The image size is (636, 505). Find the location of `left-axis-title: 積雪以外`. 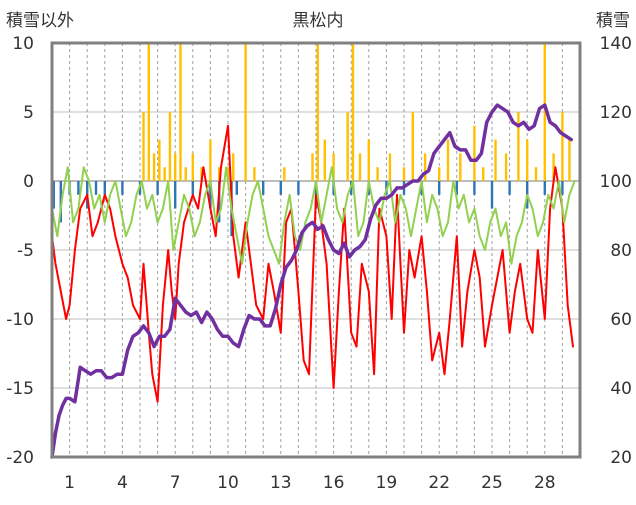

left-axis-title: 積雪以外 is located at coordinates (40, 21).